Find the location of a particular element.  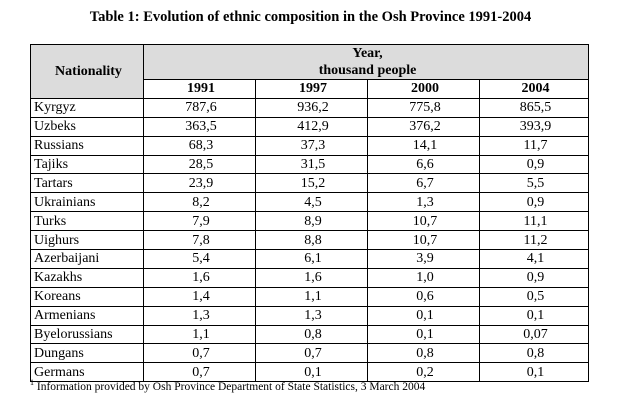

nationality-cell: Turks is located at coordinates (87, 221).